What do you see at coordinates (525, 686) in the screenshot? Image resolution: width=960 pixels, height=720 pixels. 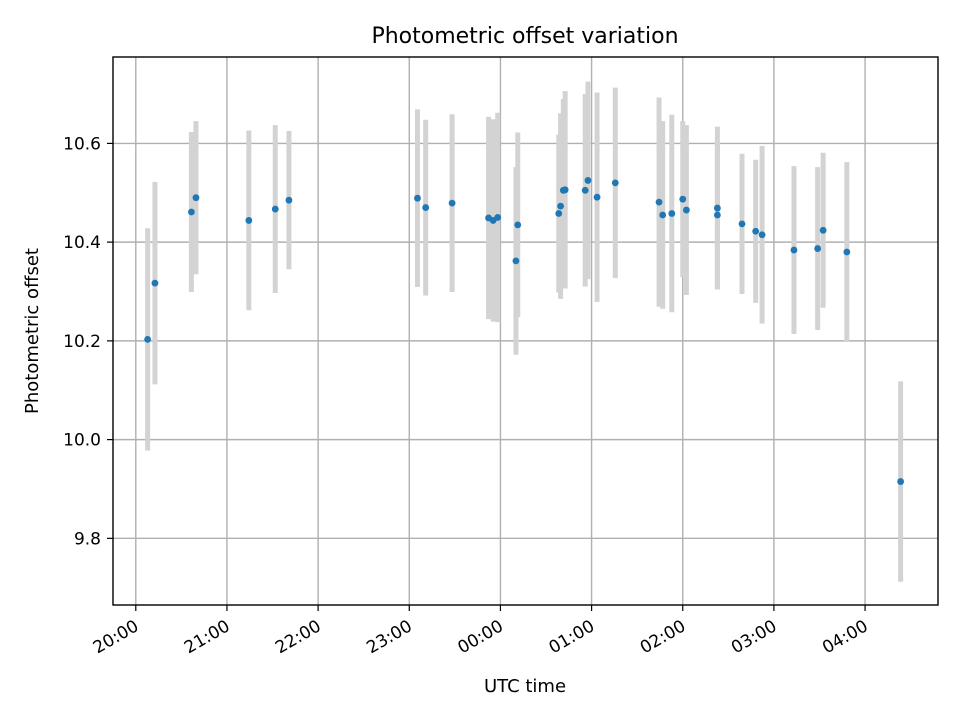 I see `x-axis-label: UTC time` at bounding box center [525, 686].